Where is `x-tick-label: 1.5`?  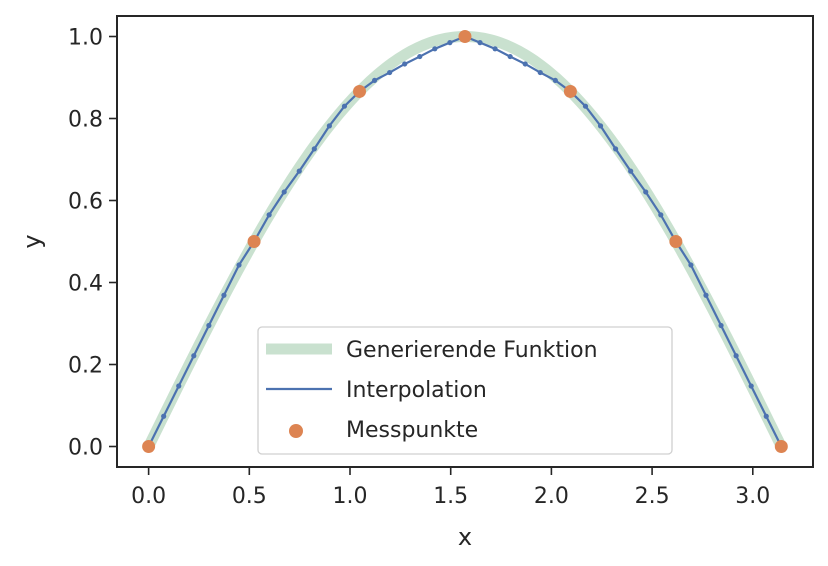 x-tick-label: 1.5 is located at coordinates (450, 496).